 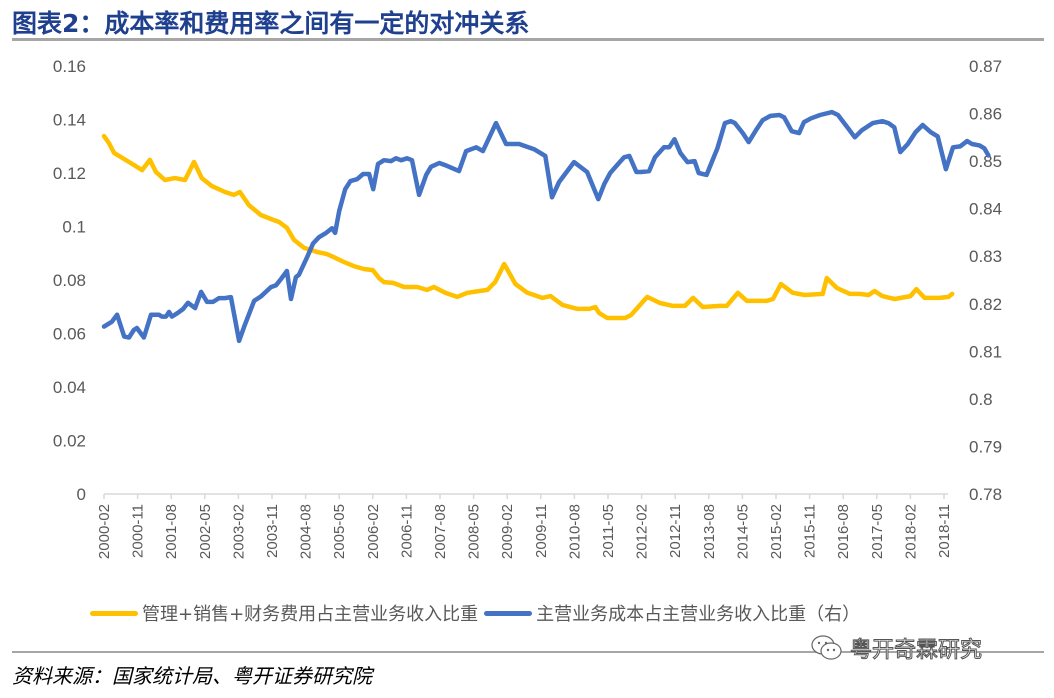 I want to click on x-tick-label: 2014-05, so click(x=742, y=531).